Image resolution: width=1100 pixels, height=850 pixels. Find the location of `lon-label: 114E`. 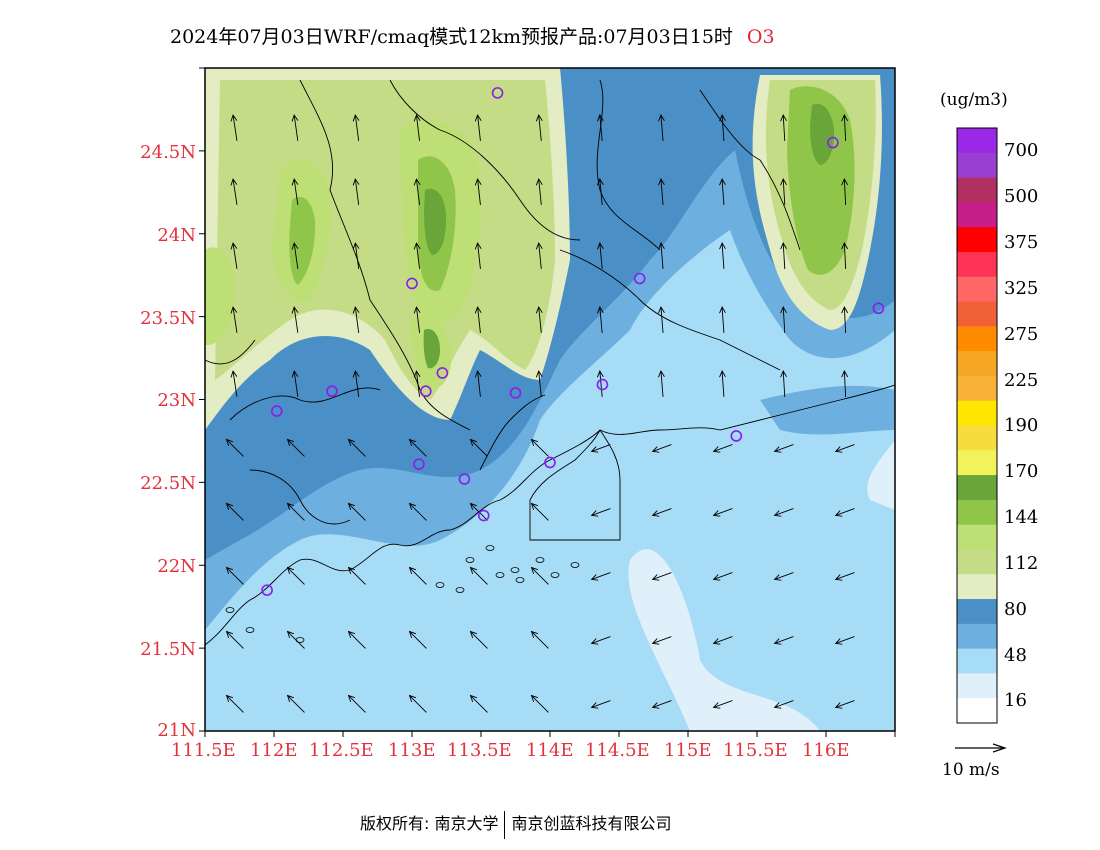

lon-label: 114E is located at coordinates (550, 750).